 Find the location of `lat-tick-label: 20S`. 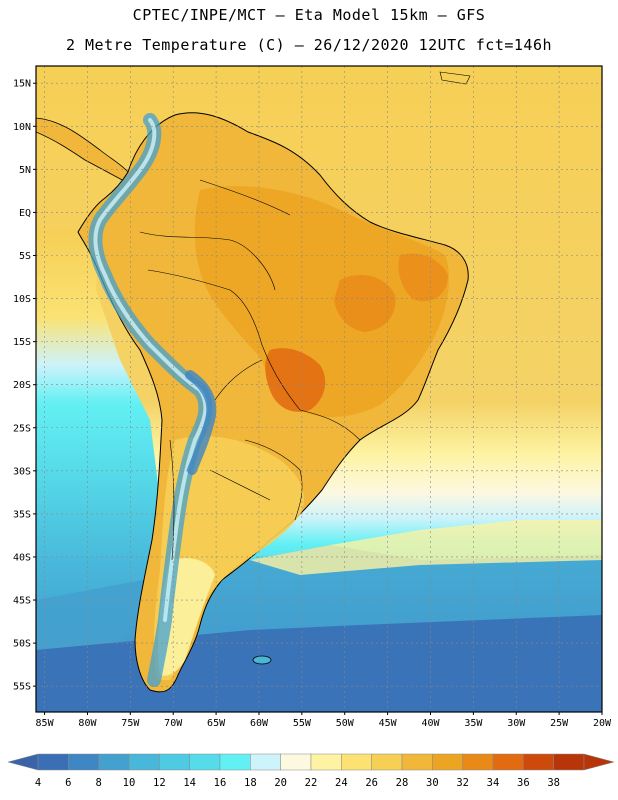

lat-tick-label: 20S is located at coordinates (22, 385).